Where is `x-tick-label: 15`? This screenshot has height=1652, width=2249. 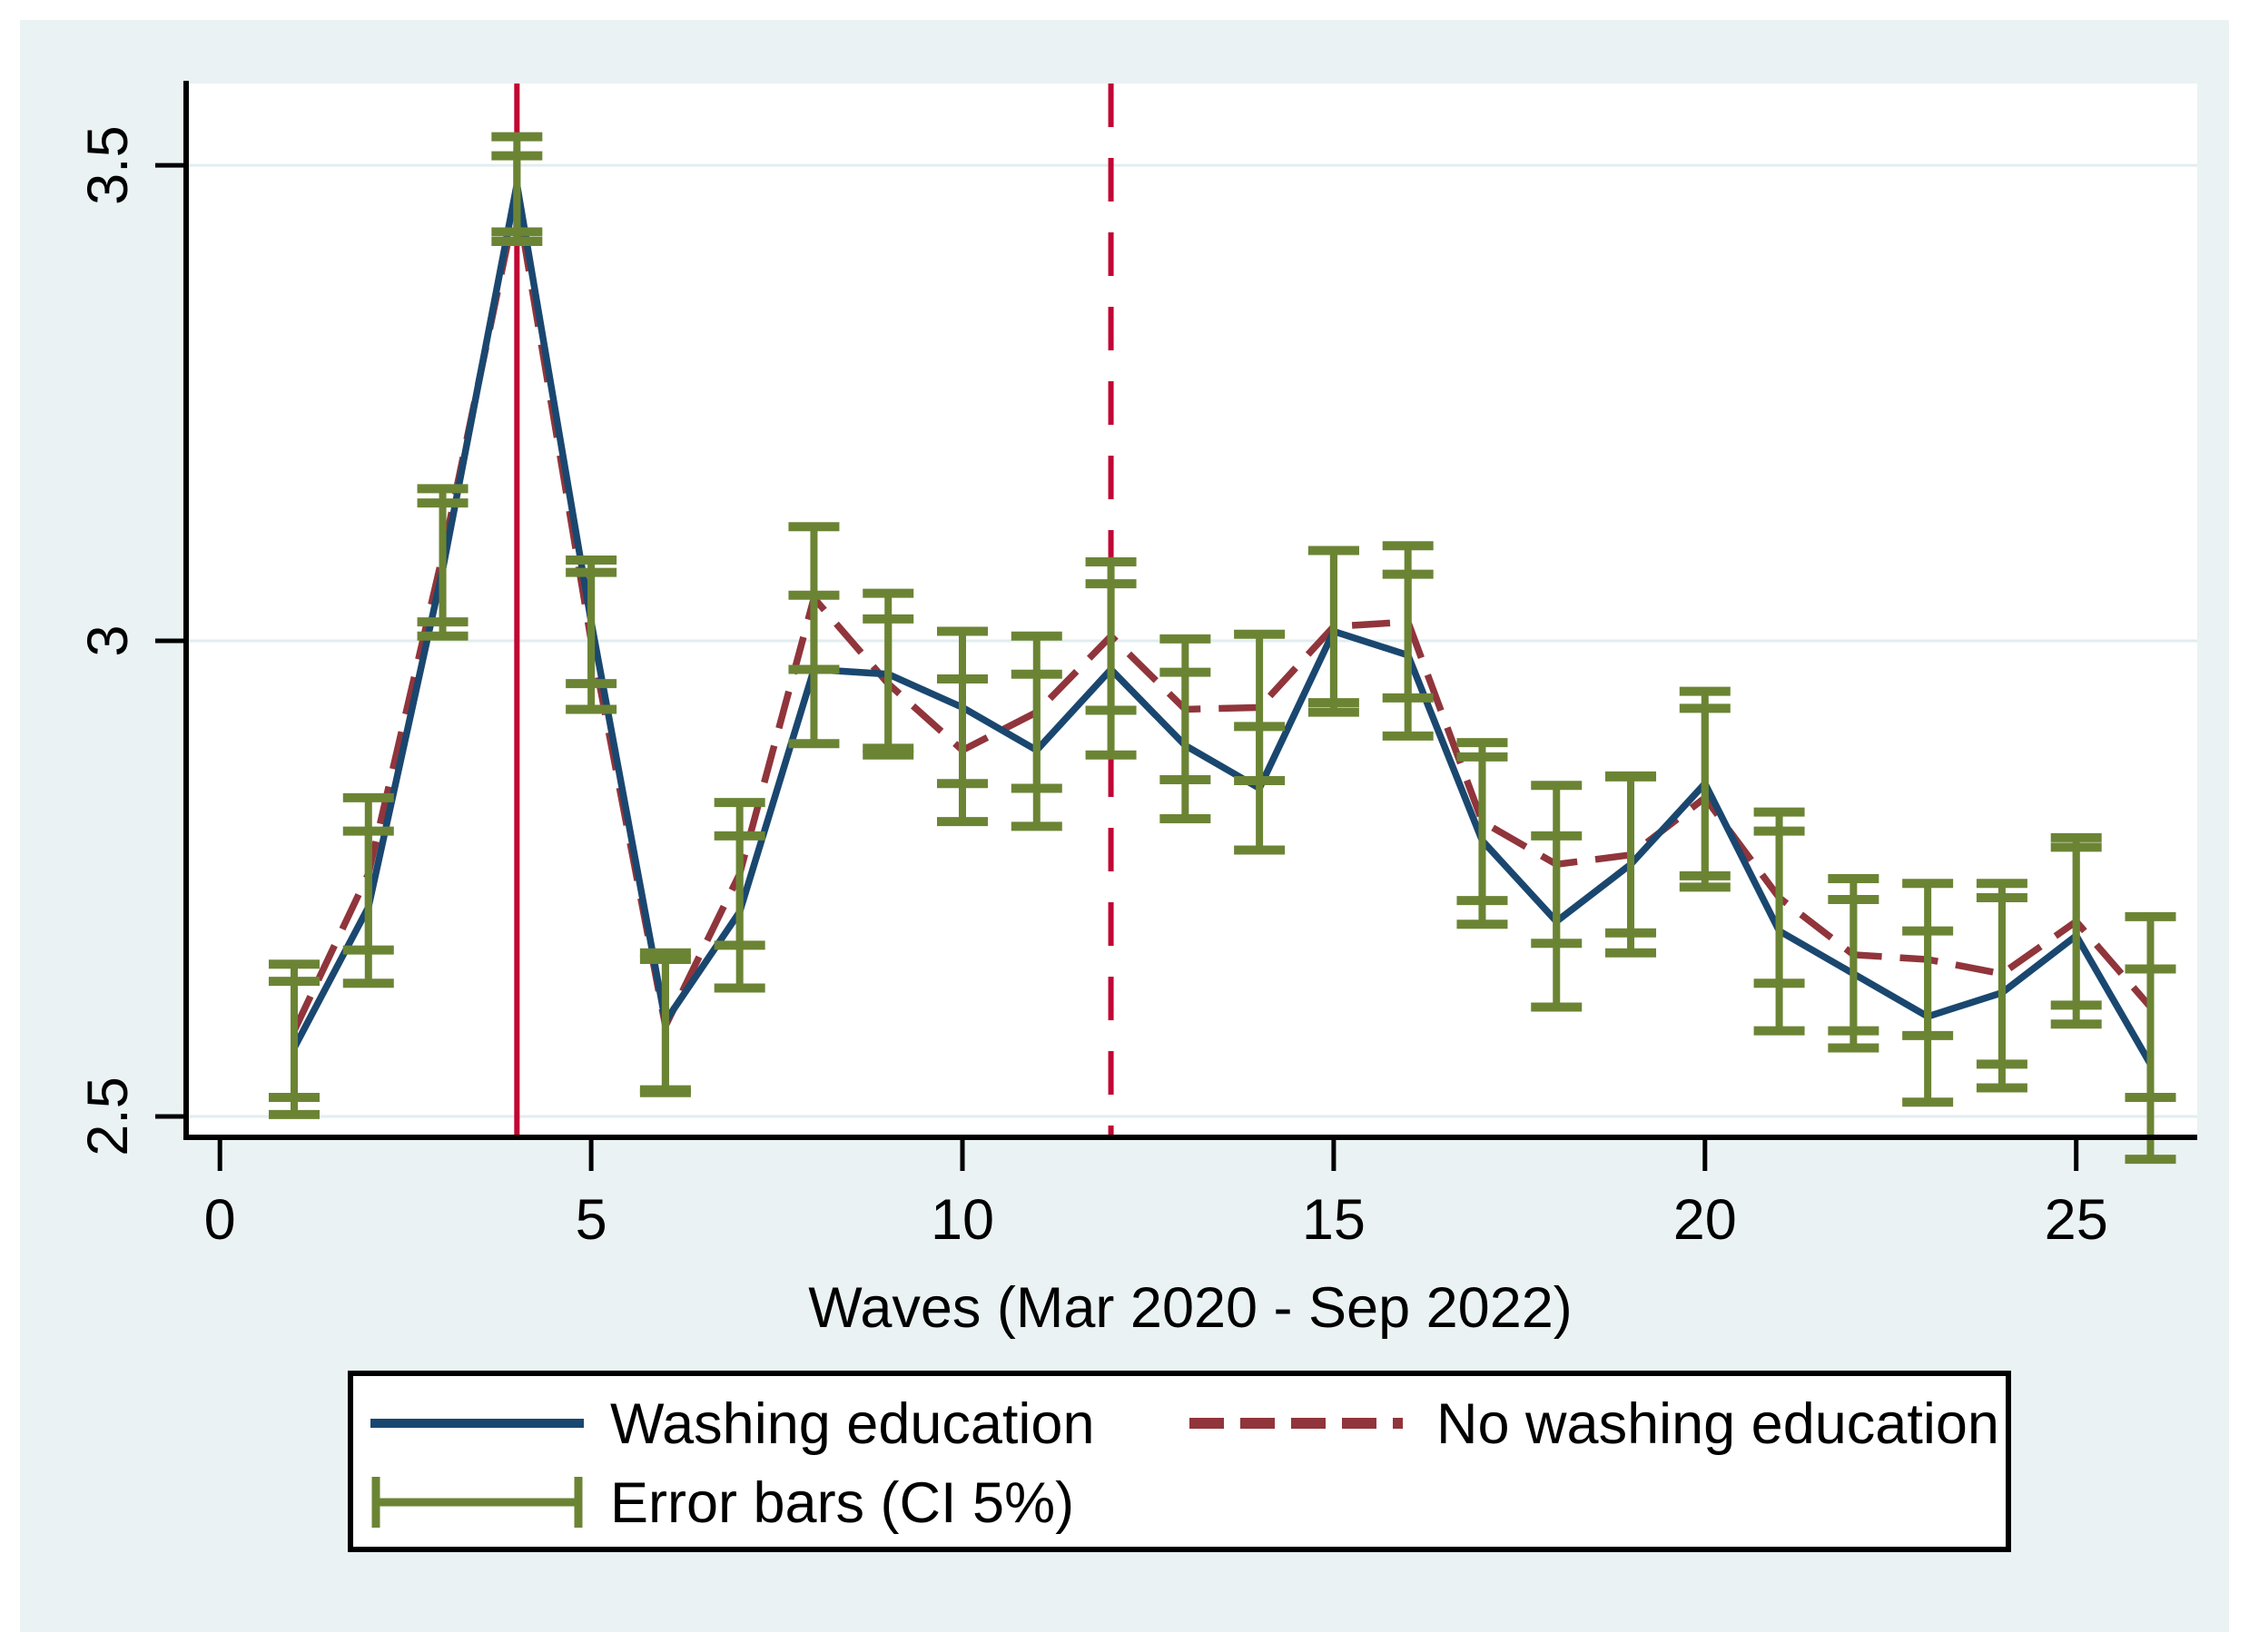 x-tick-label: 15 is located at coordinates (1334, 1220).